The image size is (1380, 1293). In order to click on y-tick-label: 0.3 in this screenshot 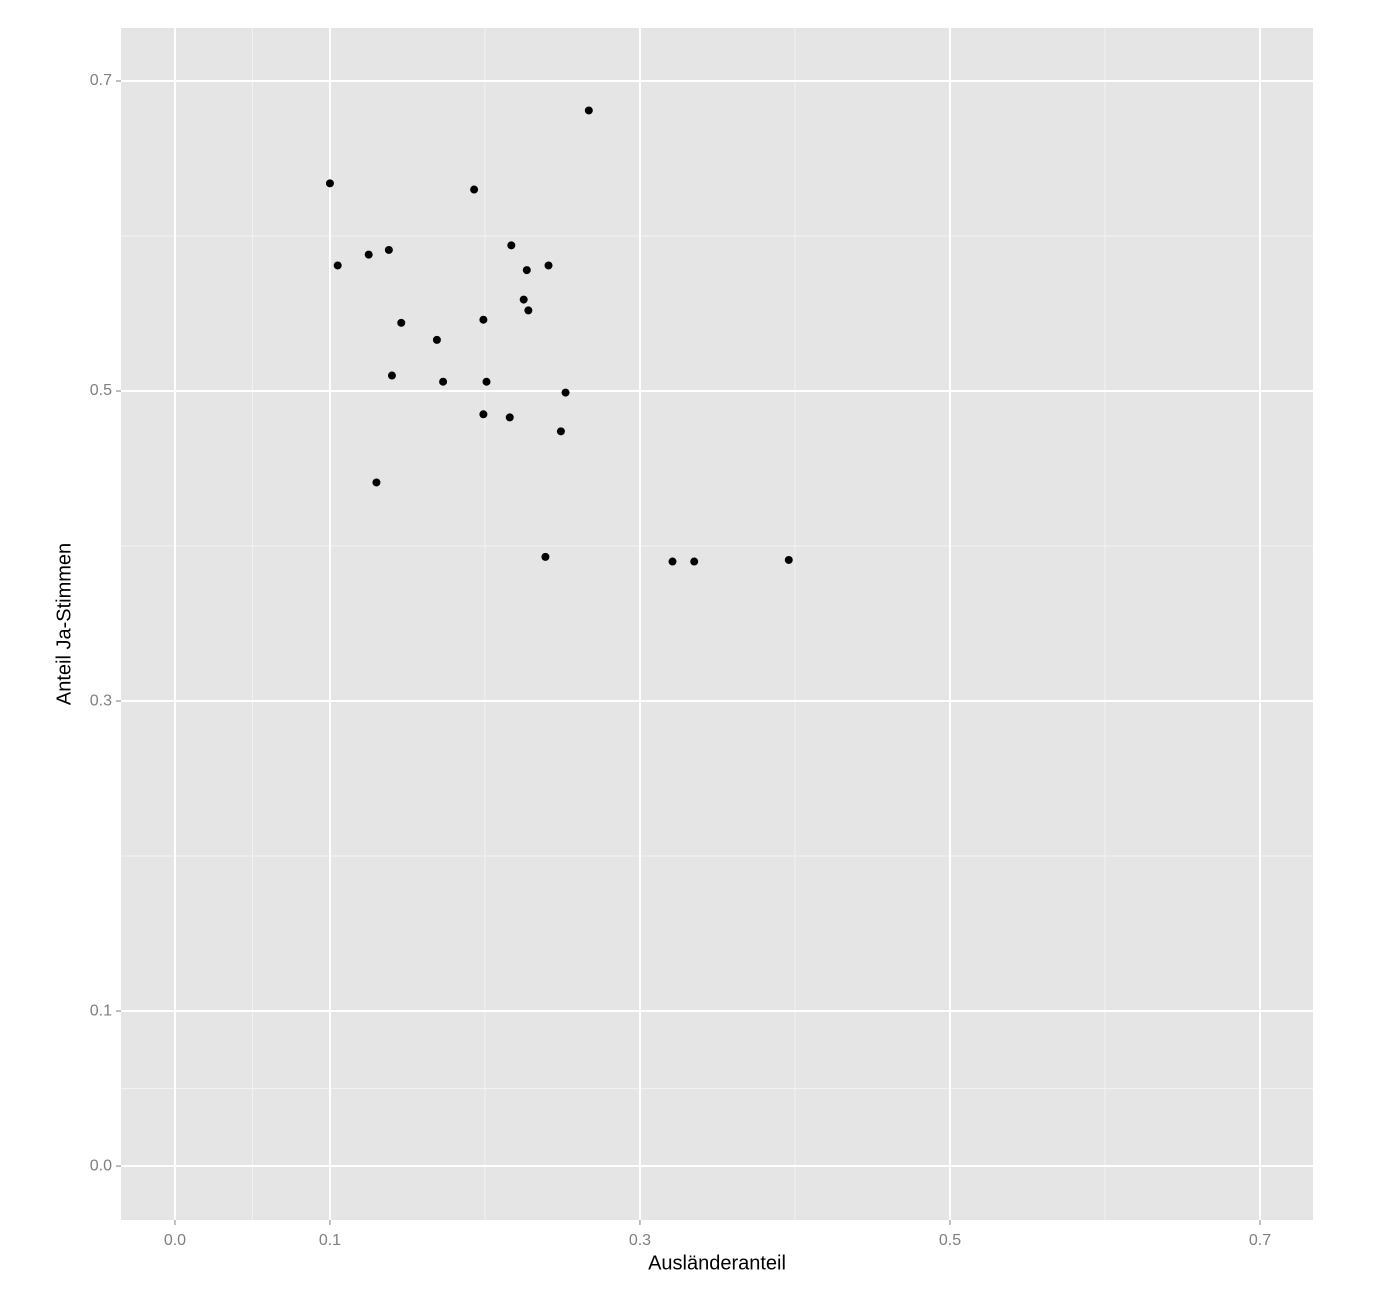, I will do `click(101, 700)`.